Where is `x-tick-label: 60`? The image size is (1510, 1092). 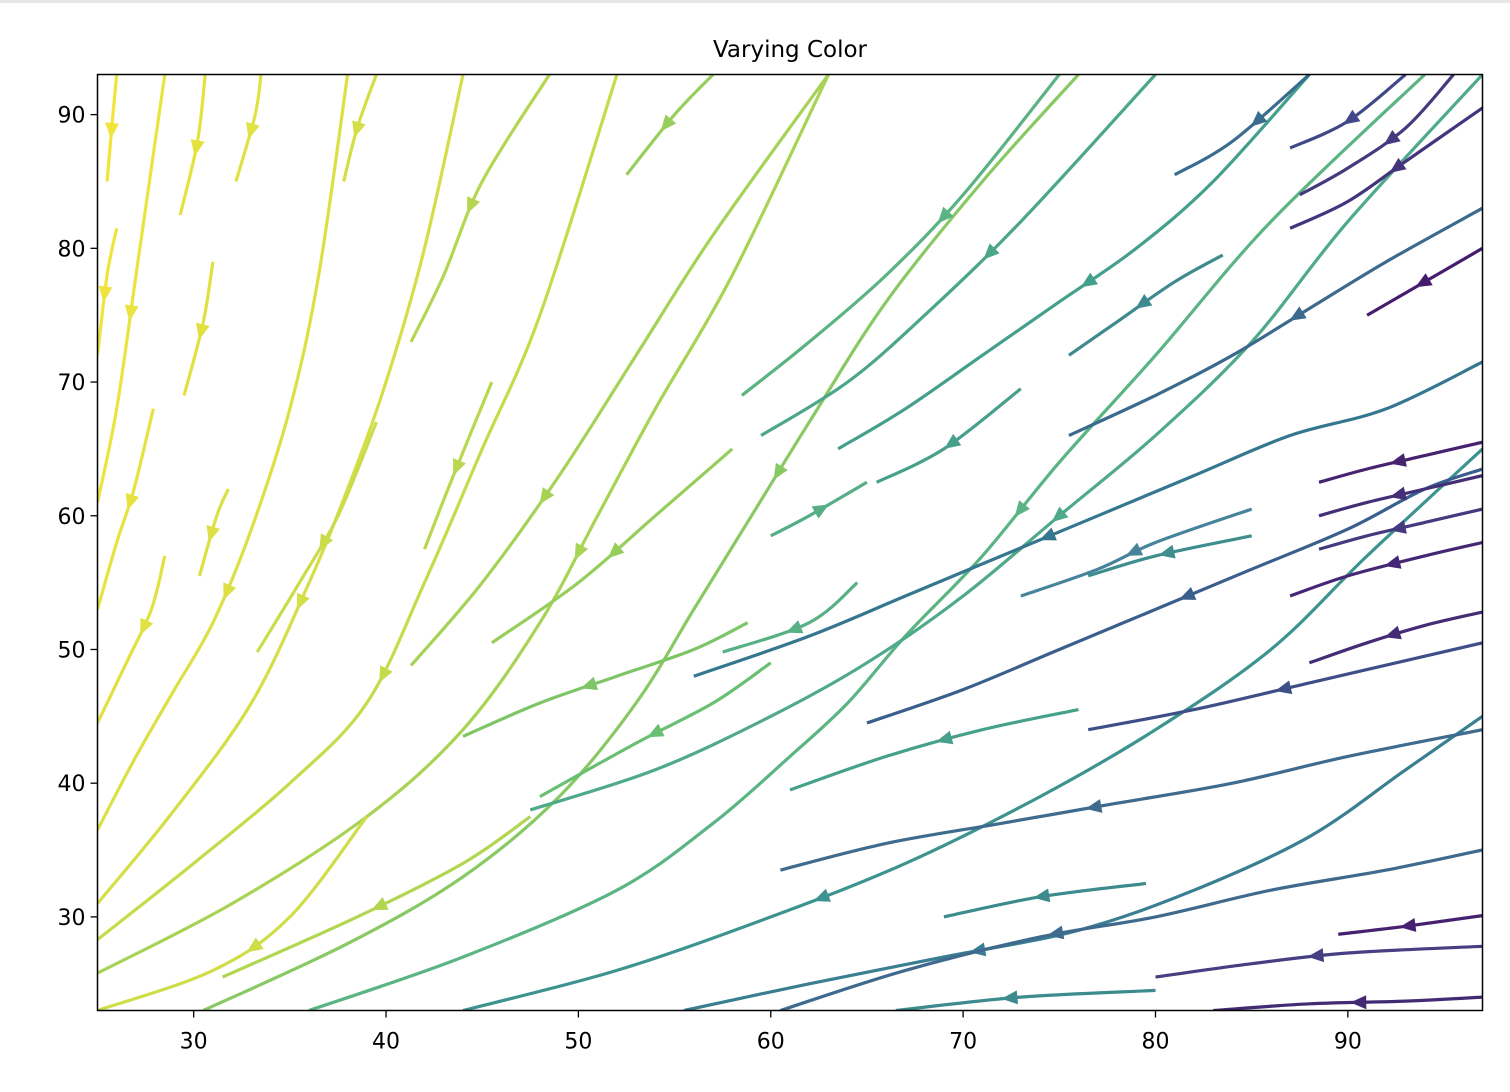
x-tick-label: 60 is located at coordinates (771, 1042).